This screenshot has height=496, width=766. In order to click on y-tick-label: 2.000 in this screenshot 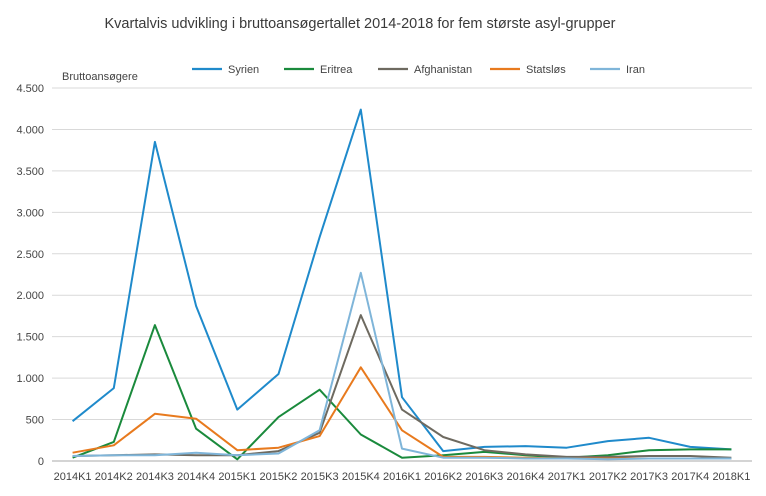, I will do `click(30, 296)`.